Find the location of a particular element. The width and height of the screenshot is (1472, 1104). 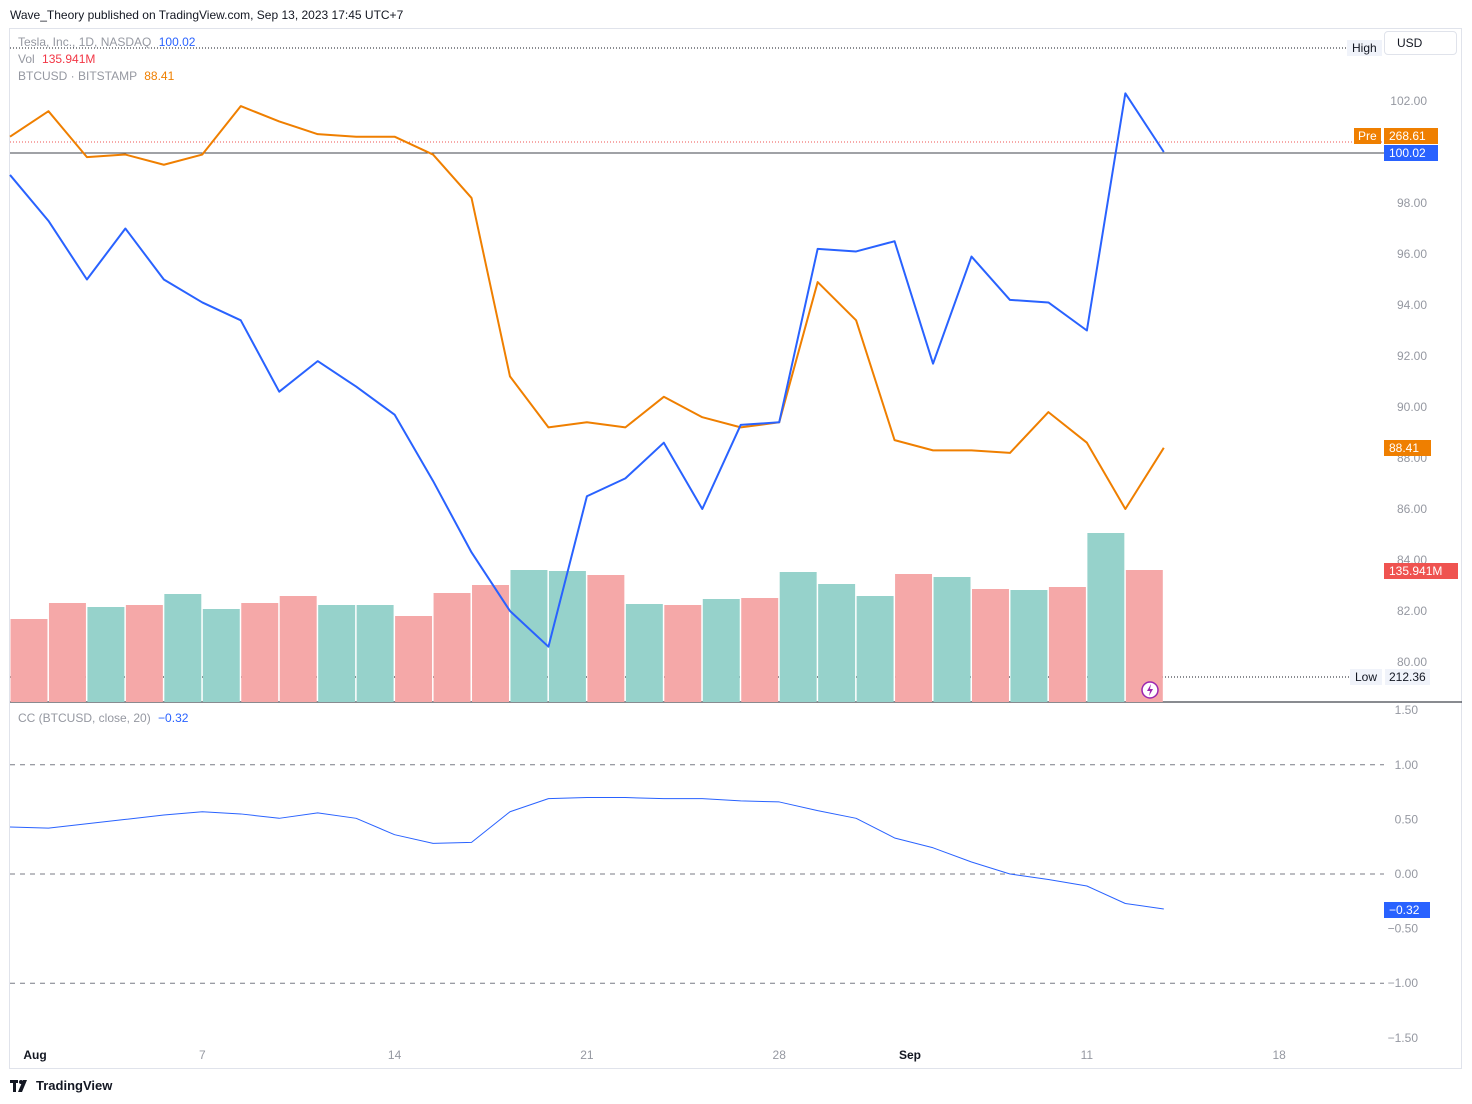

low-price-tag: 212.36 is located at coordinates (1407, 677).